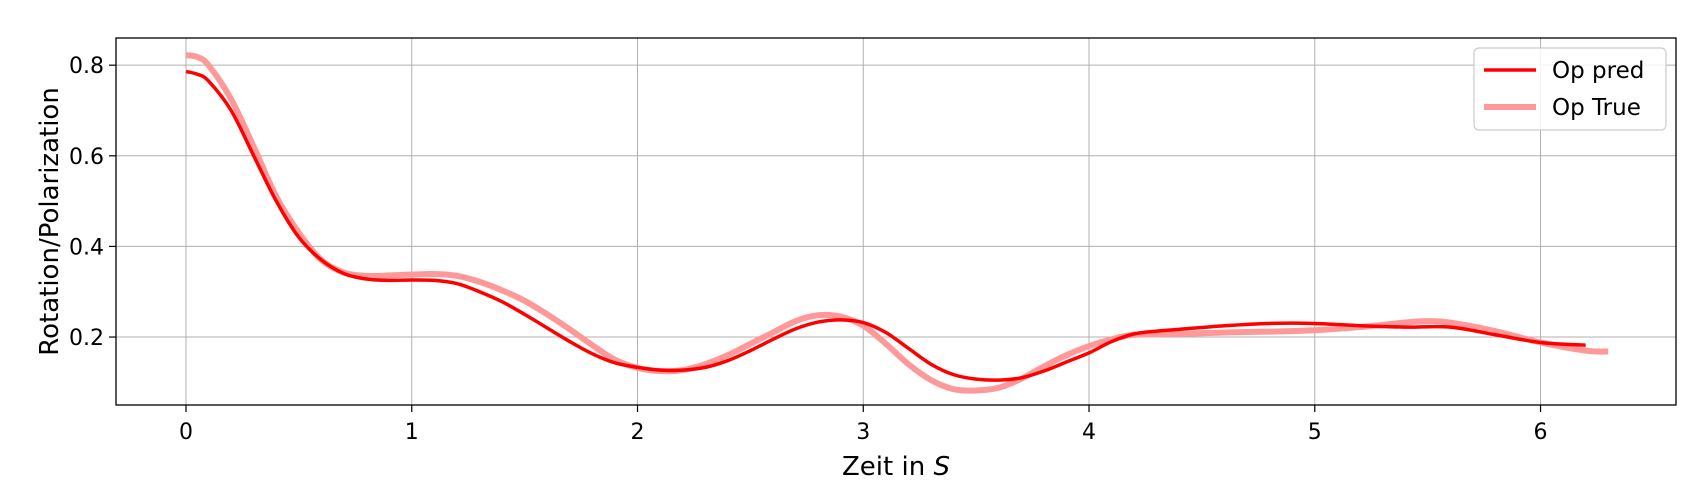 Image resolution: width=1700 pixels, height=500 pixels. I want to click on y-tick-label: 0.6, so click(86, 157).